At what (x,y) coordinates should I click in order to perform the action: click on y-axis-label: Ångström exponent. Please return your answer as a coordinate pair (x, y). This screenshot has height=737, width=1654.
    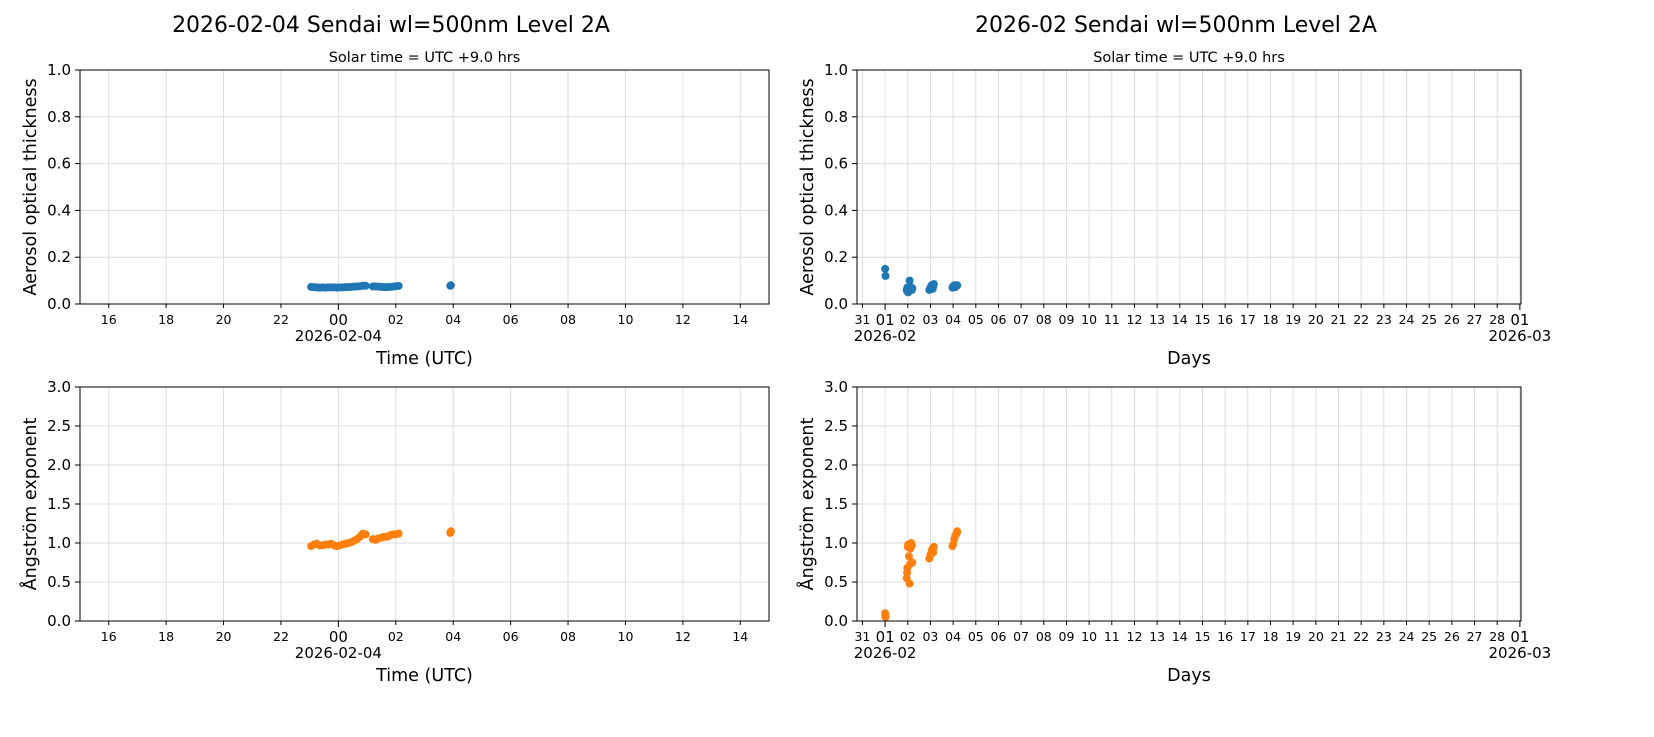
    Looking at the image, I should click on (807, 504).